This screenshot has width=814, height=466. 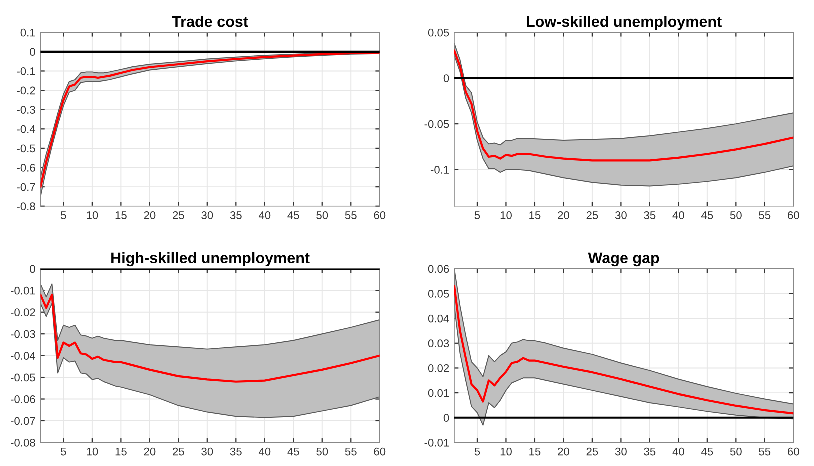 What do you see at coordinates (23, 442) in the screenshot?
I see `y-tick-label: -0.08` at bounding box center [23, 442].